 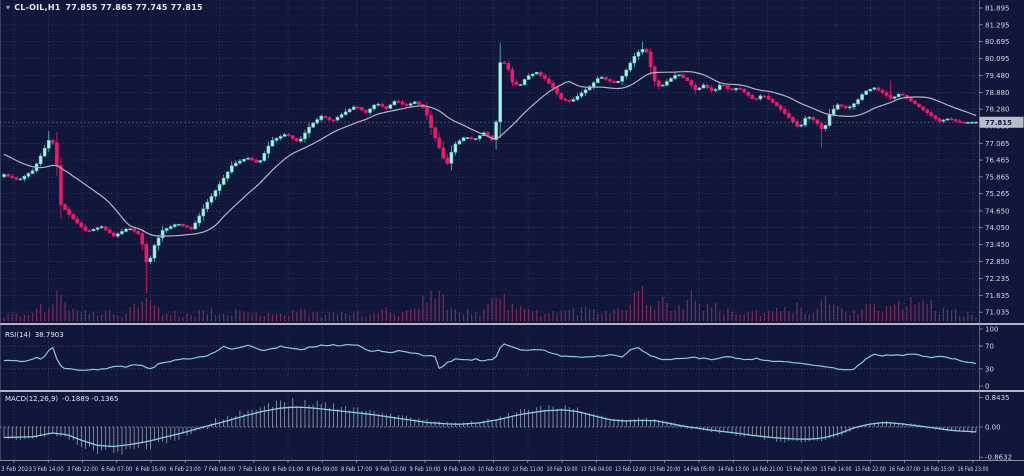 What do you see at coordinates (356, 469) in the screenshot?
I see `time-axis-label: 8 Feb 17:00` at bounding box center [356, 469].